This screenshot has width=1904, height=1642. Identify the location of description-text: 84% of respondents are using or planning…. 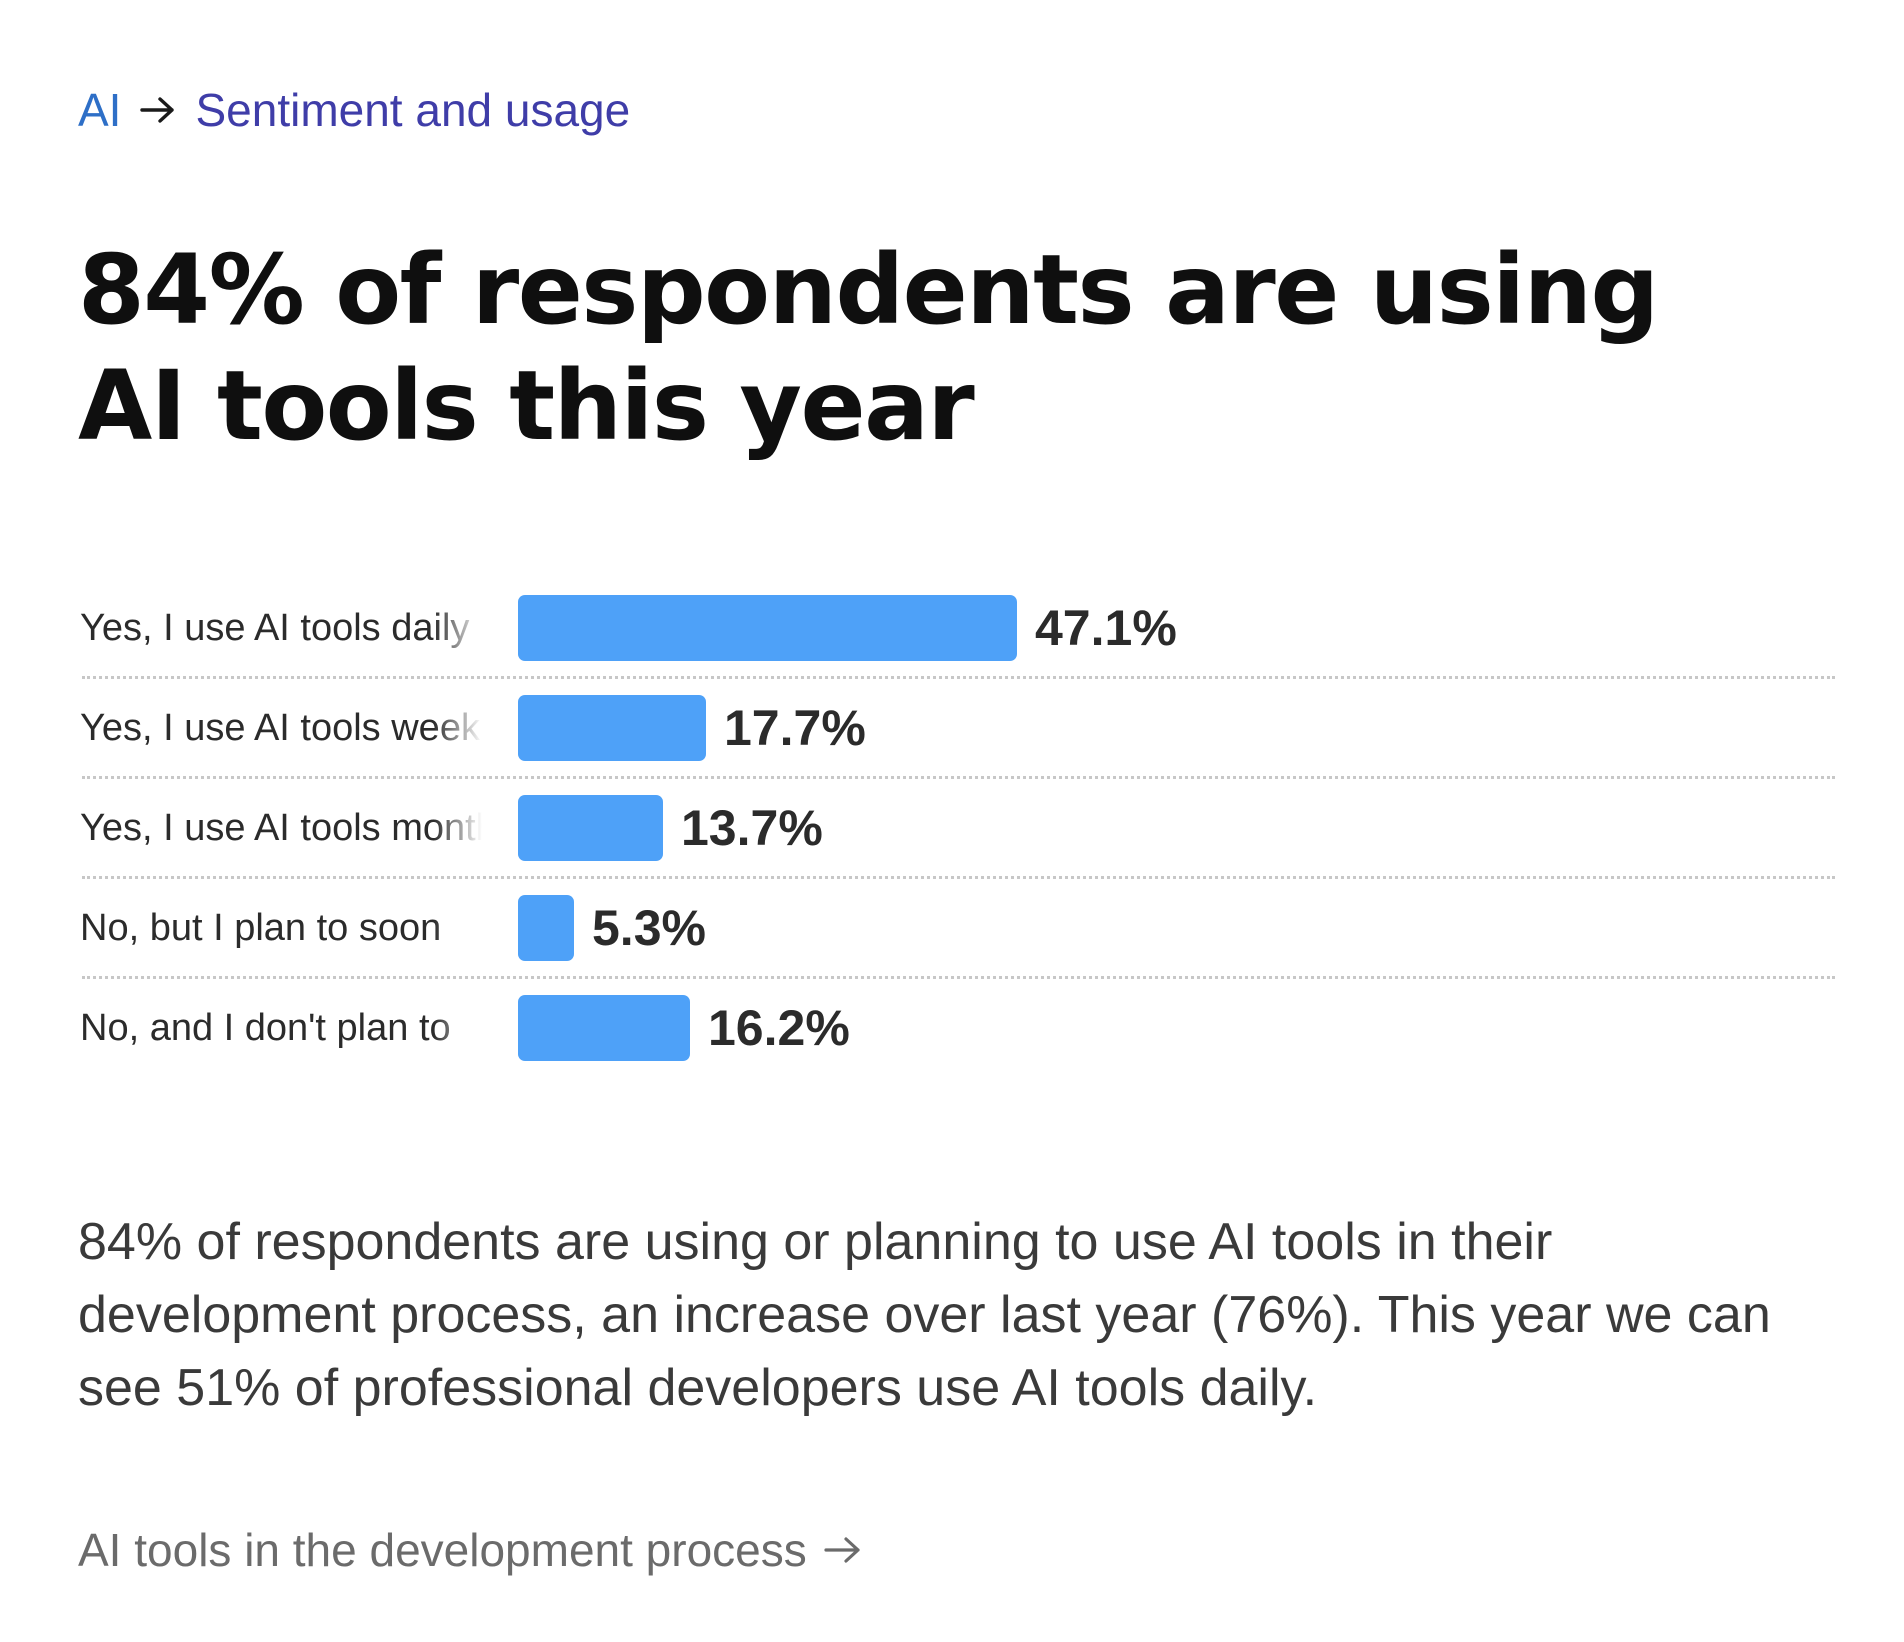
(924, 1315).